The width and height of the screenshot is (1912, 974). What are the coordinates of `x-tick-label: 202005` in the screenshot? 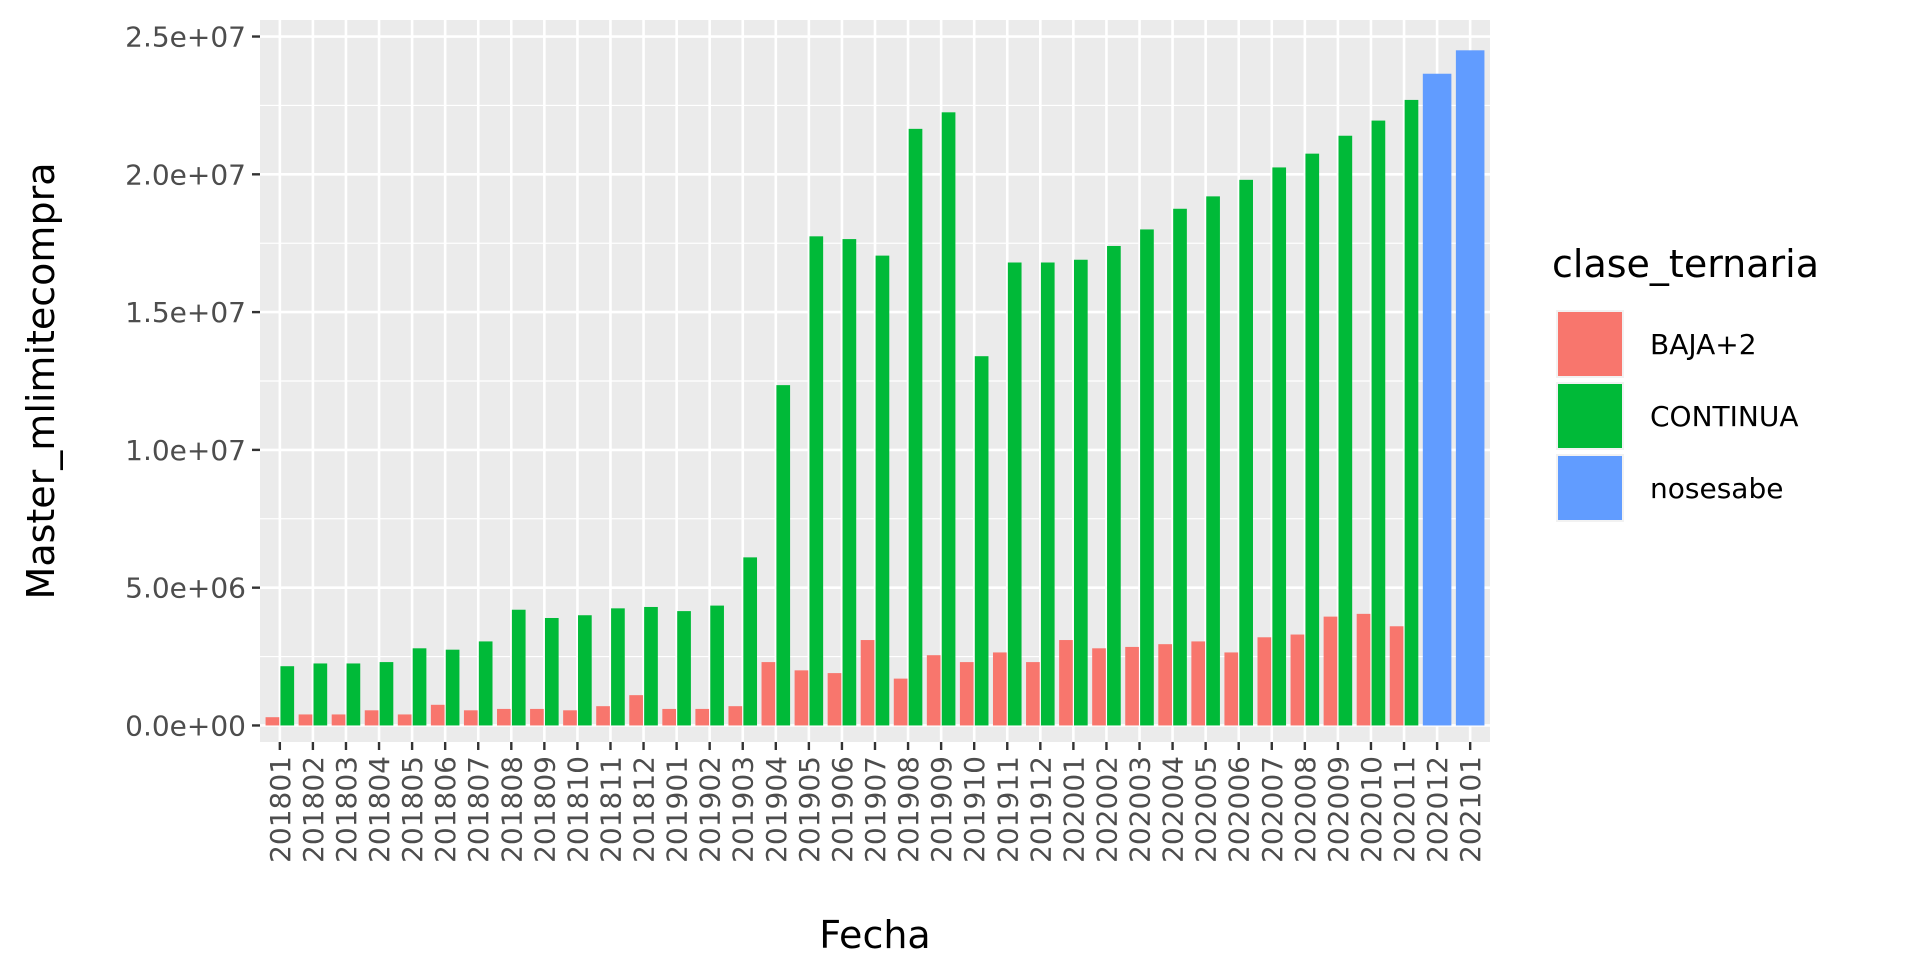 It's located at (1206, 809).